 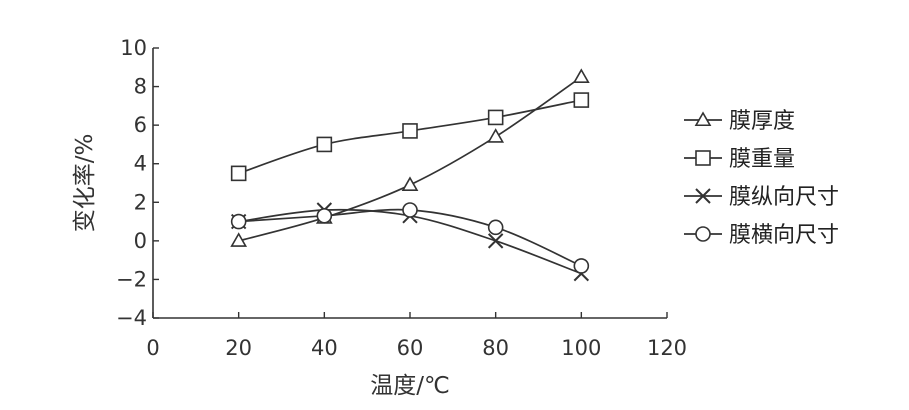 What do you see at coordinates (495, 348) in the screenshot?
I see `x-tick-label: 80` at bounding box center [495, 348].